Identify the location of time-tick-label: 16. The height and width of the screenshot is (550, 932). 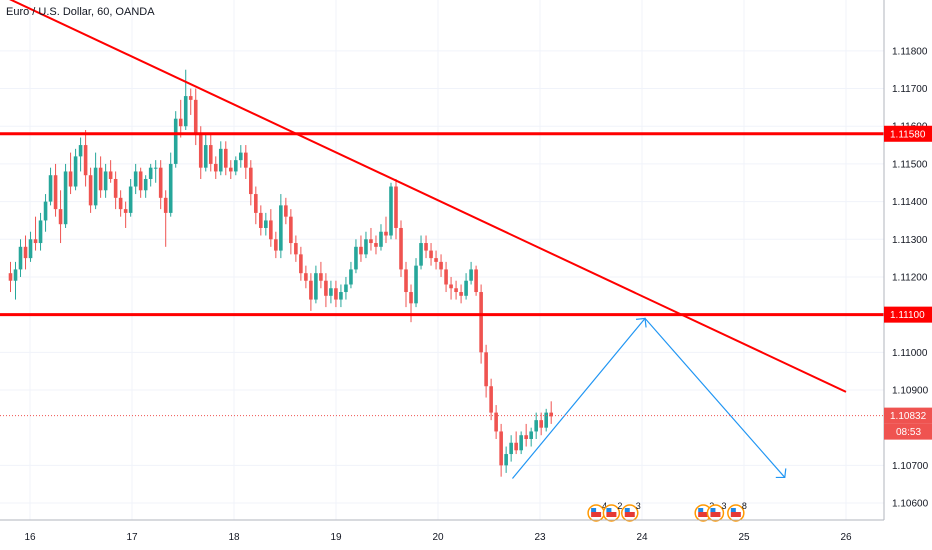
(30, 537).